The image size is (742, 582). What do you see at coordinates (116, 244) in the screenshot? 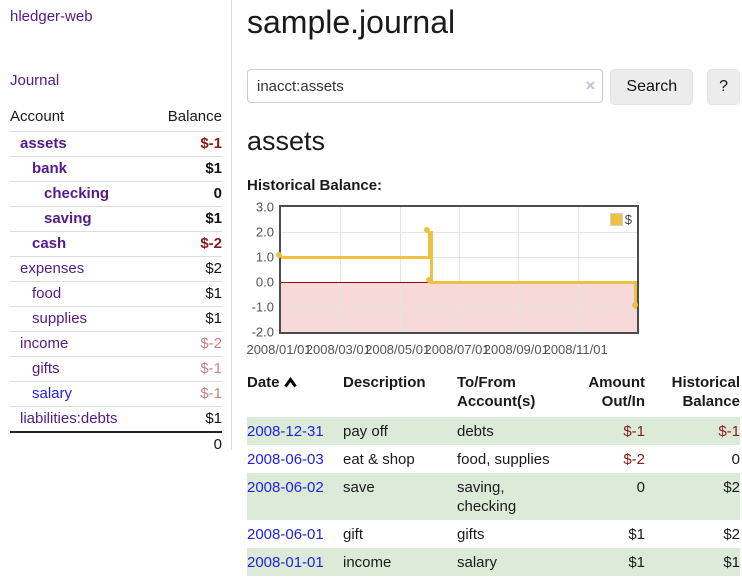
I see `account-row: cash $-2` at bounding box center [116, 244].